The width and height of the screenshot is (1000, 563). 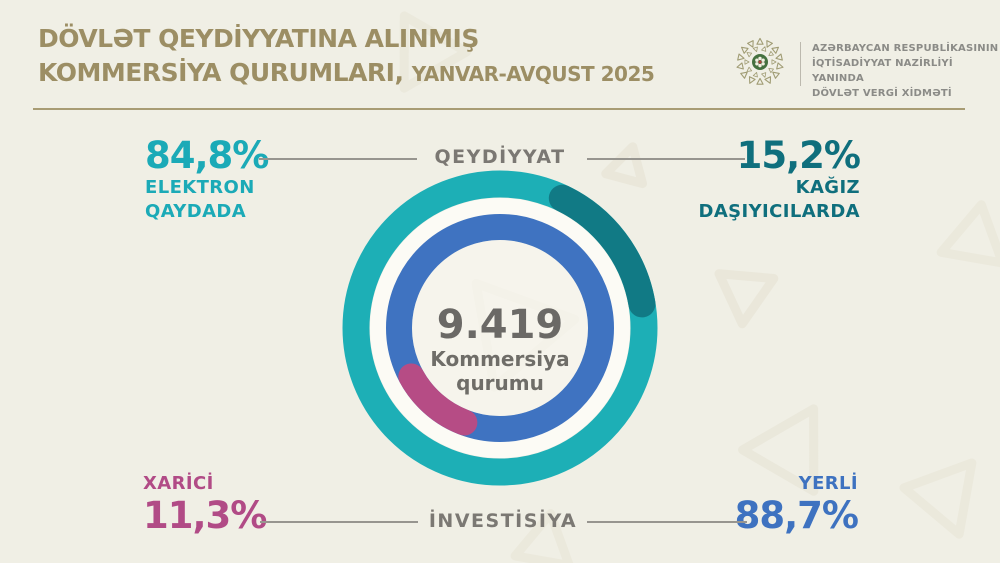 I want to click on header-rule, so click(x=499, y=109).